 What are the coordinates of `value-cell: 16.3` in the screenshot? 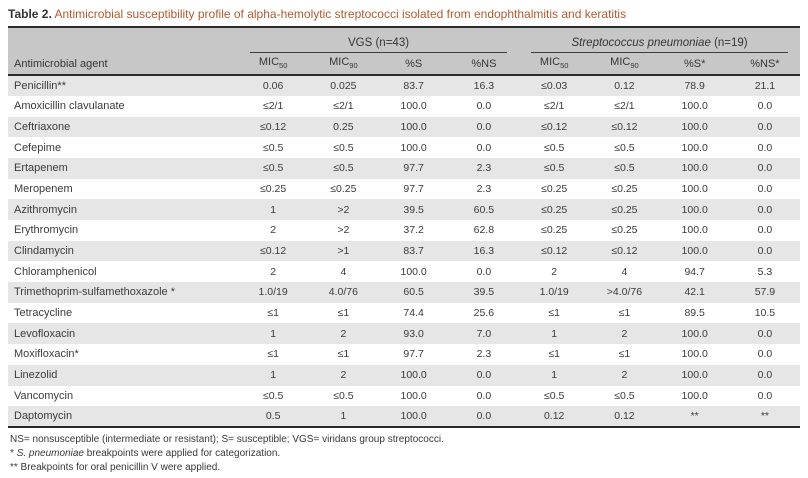 It's located at (484, 251).